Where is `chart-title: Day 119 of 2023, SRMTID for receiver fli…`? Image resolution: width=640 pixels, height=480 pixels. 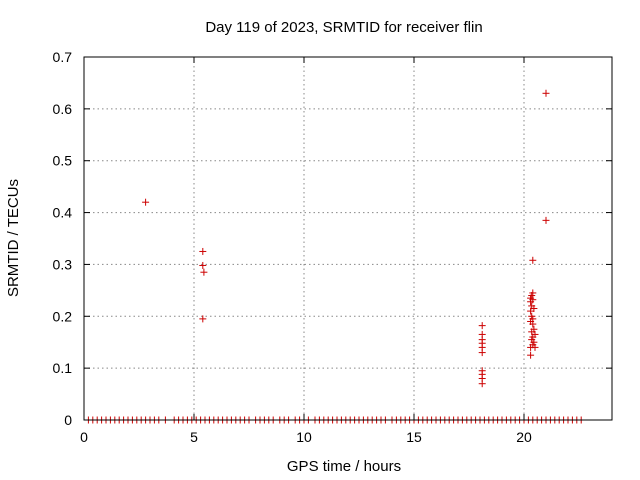 chart-title: Day 119 of 2023, SRMTID for receiver fli… is located at coordinates (343, 27).